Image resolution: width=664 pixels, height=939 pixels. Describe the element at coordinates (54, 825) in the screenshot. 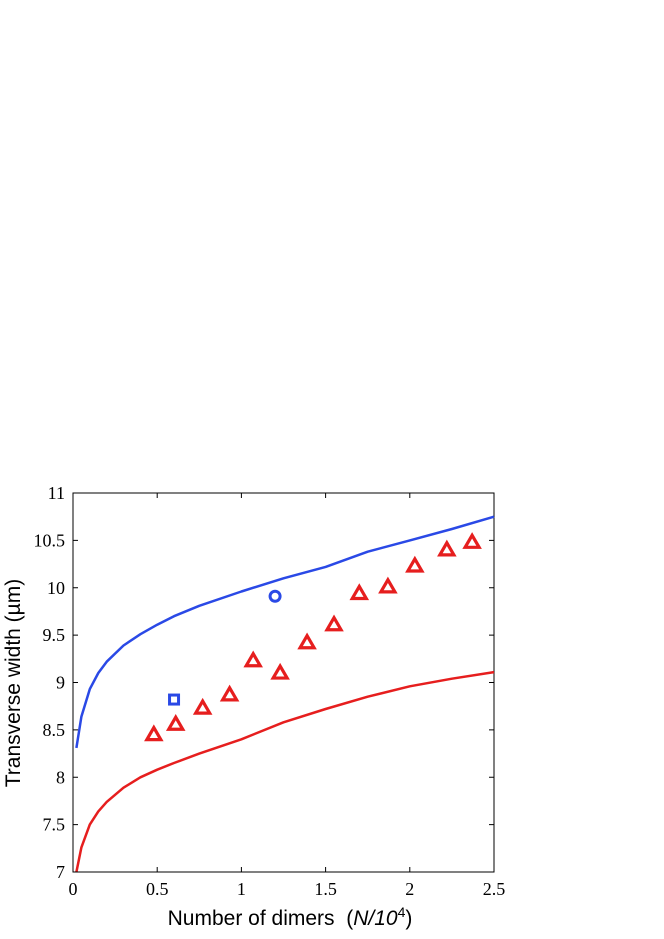

I see `y-tick-label: 7.5` at that location.